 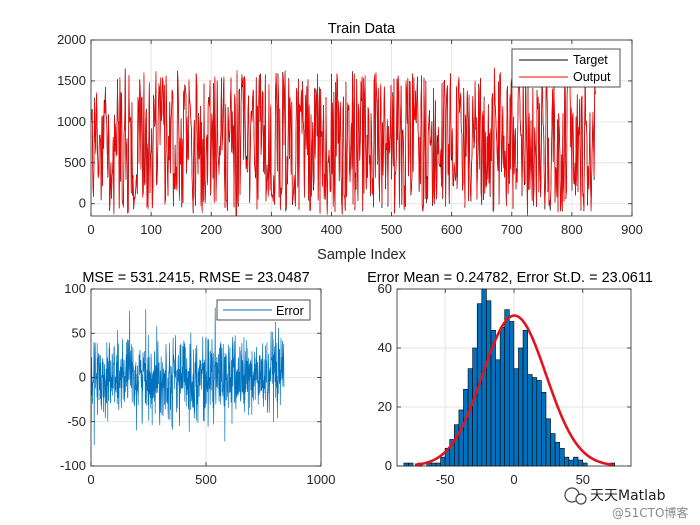 What do you see at coordinates (71, 80) in the screenshot?
I see `y-tick-label: 1500` at bounding box center [71, 80].